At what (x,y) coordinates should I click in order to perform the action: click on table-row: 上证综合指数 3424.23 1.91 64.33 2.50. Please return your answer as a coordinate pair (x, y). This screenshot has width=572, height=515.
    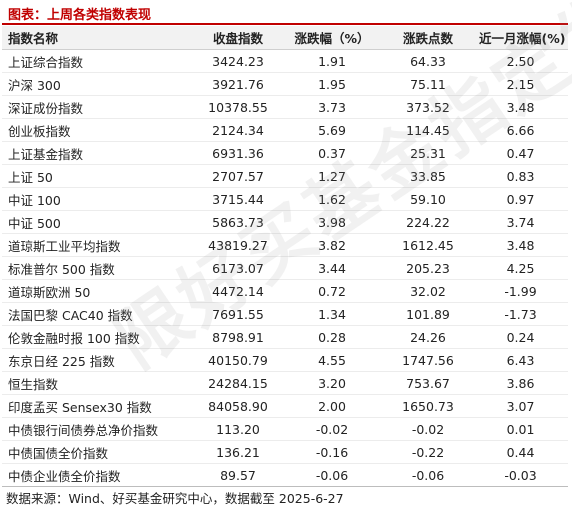
    Looking at the image, I should click on (285, 61).